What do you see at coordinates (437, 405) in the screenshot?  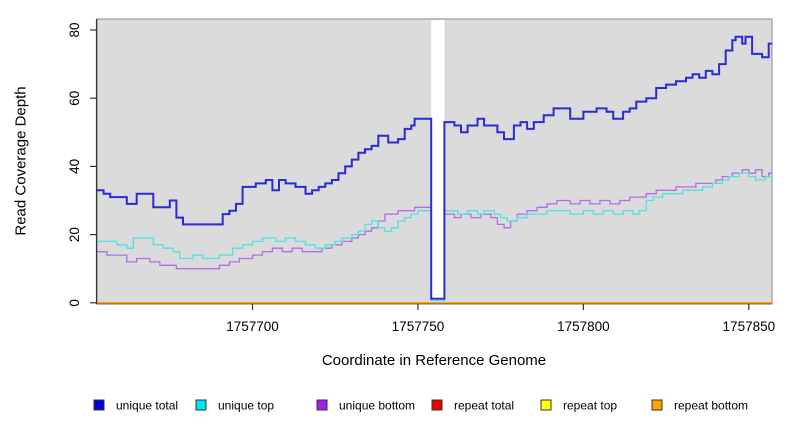 I see `legend-swatch-repeat-total` at bounding box center [437, 405].